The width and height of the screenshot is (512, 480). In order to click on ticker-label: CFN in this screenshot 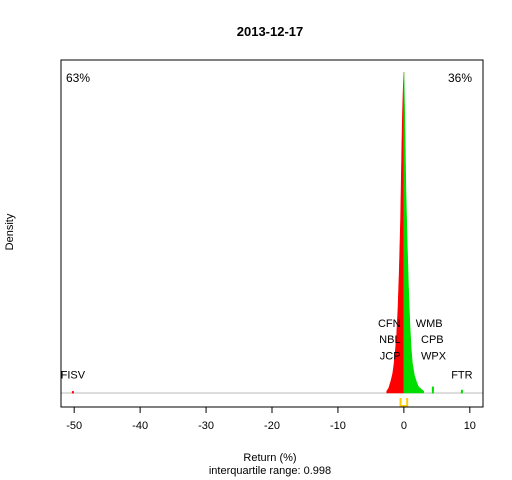, I will do `click(389, 324)`.